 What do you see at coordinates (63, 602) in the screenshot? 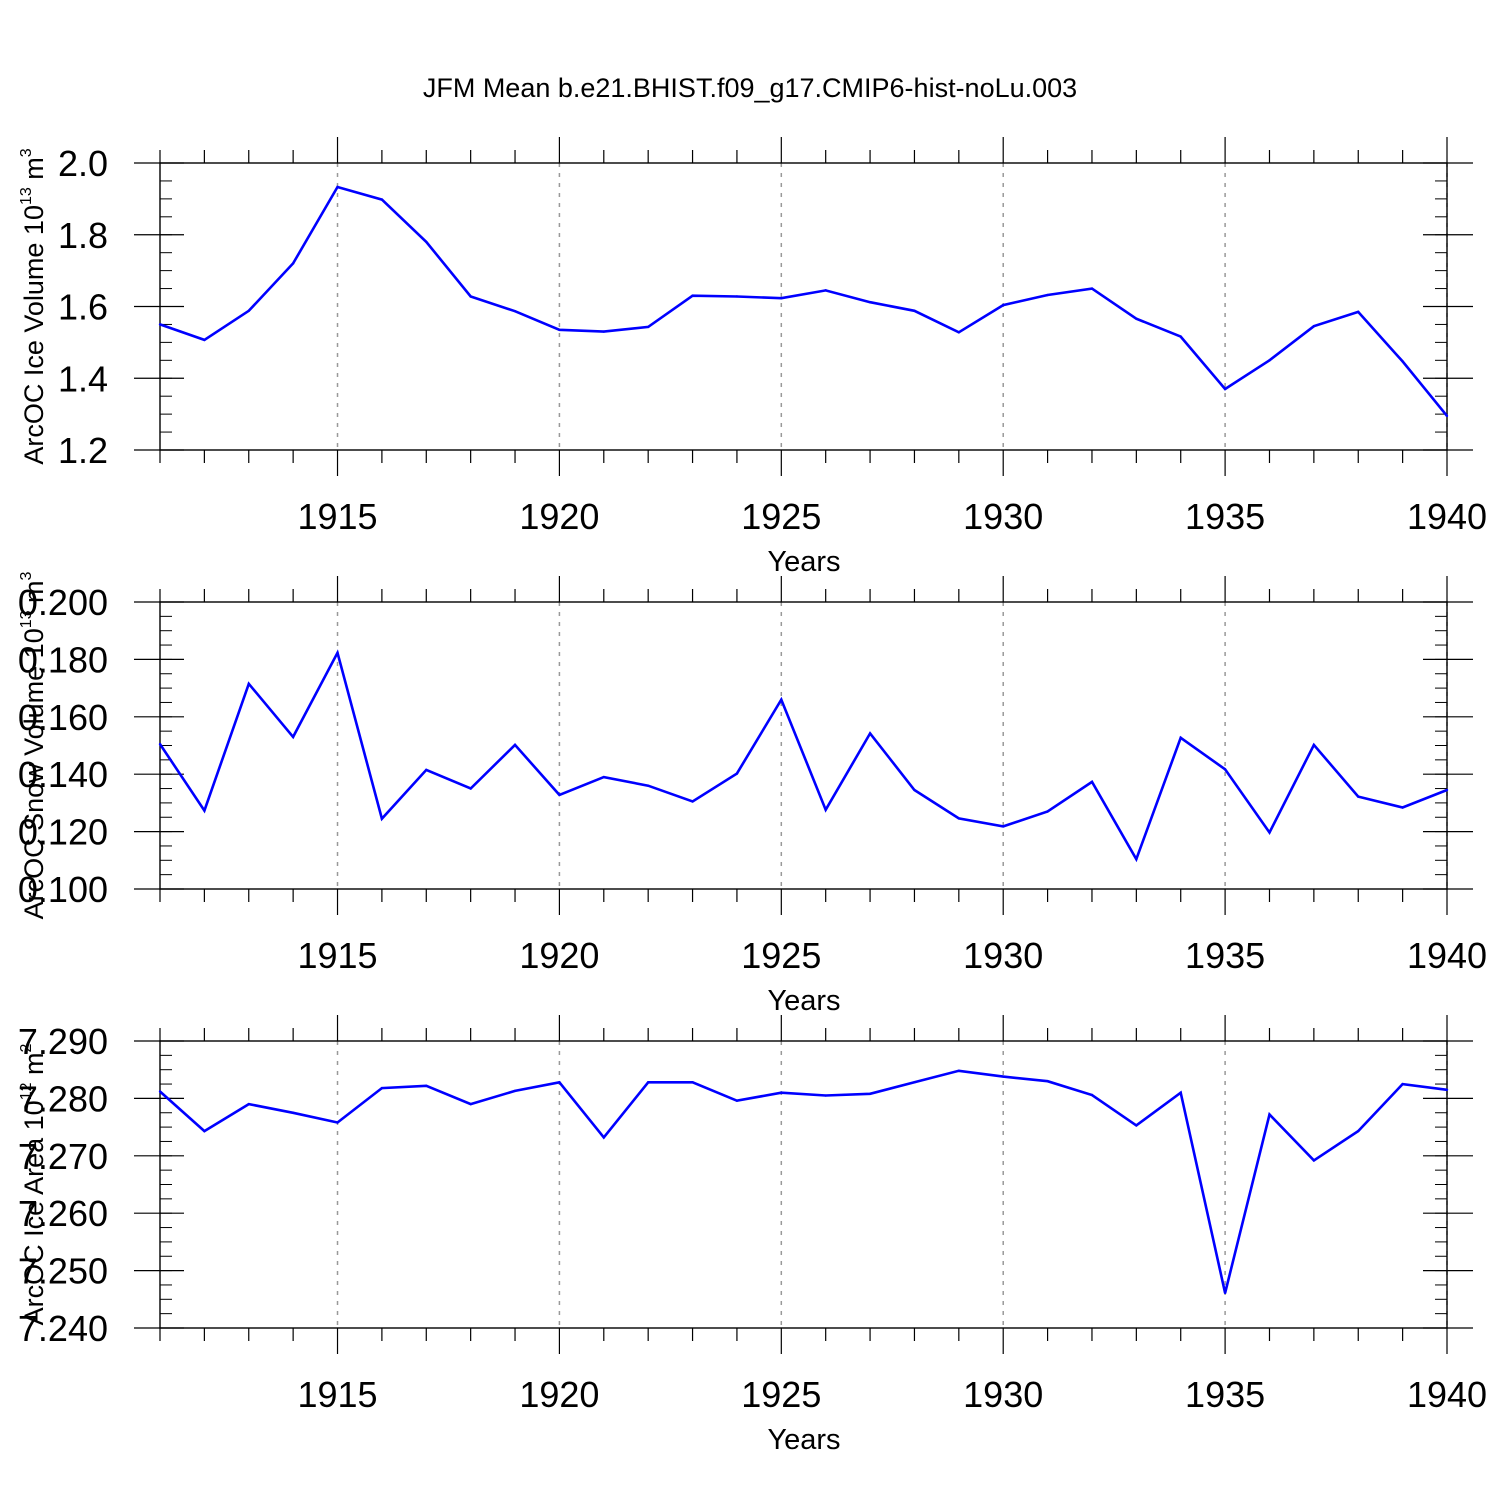
I see `y-tick-label: 0.200` at bounding box center [63, 602].